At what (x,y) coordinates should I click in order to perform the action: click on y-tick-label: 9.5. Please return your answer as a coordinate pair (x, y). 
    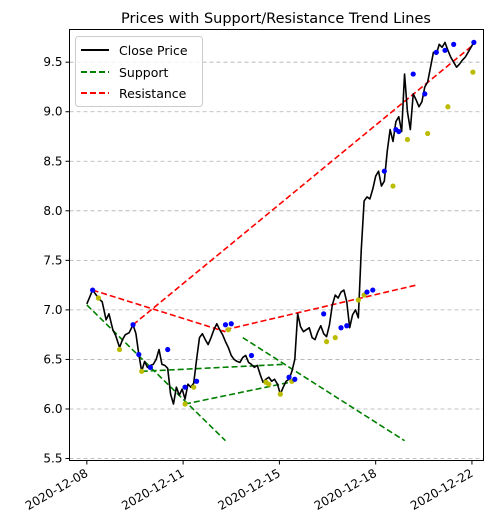
    Looking at the image, I should click on (52, 62).